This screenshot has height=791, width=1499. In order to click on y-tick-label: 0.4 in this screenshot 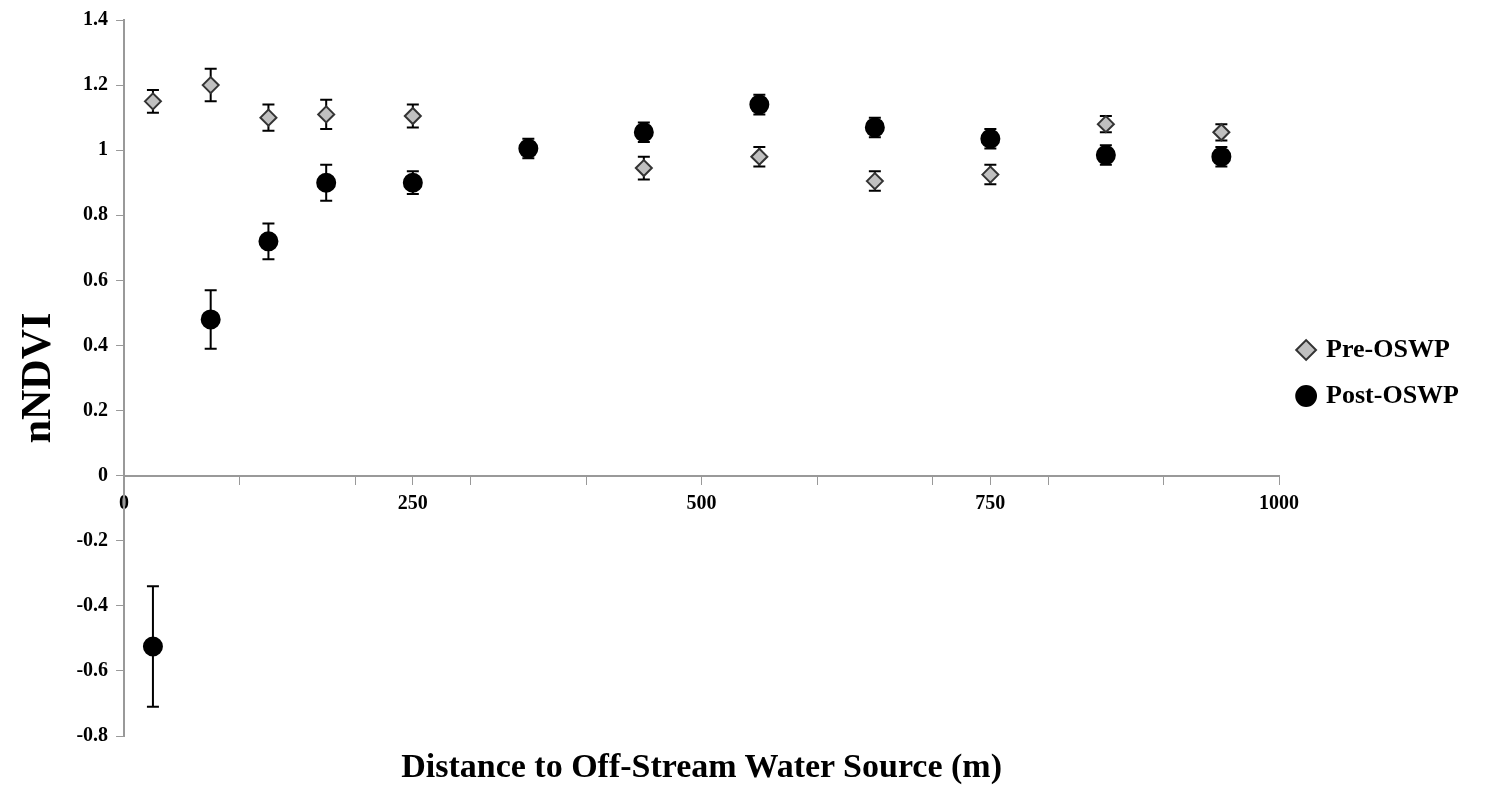, I will do `click(96, 343)`.